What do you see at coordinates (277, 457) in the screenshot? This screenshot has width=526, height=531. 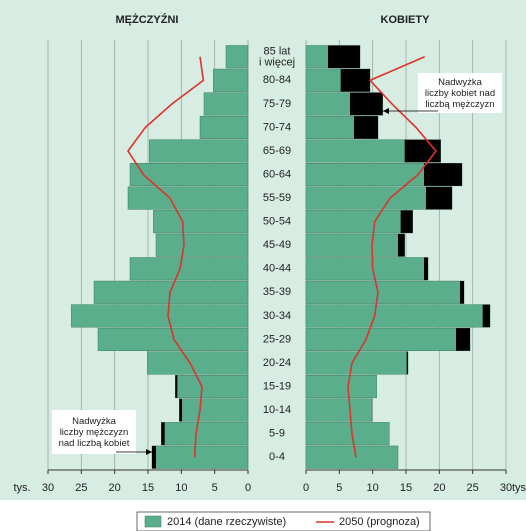 I see `category-label: 0-4` at bounding box center [277, 457].